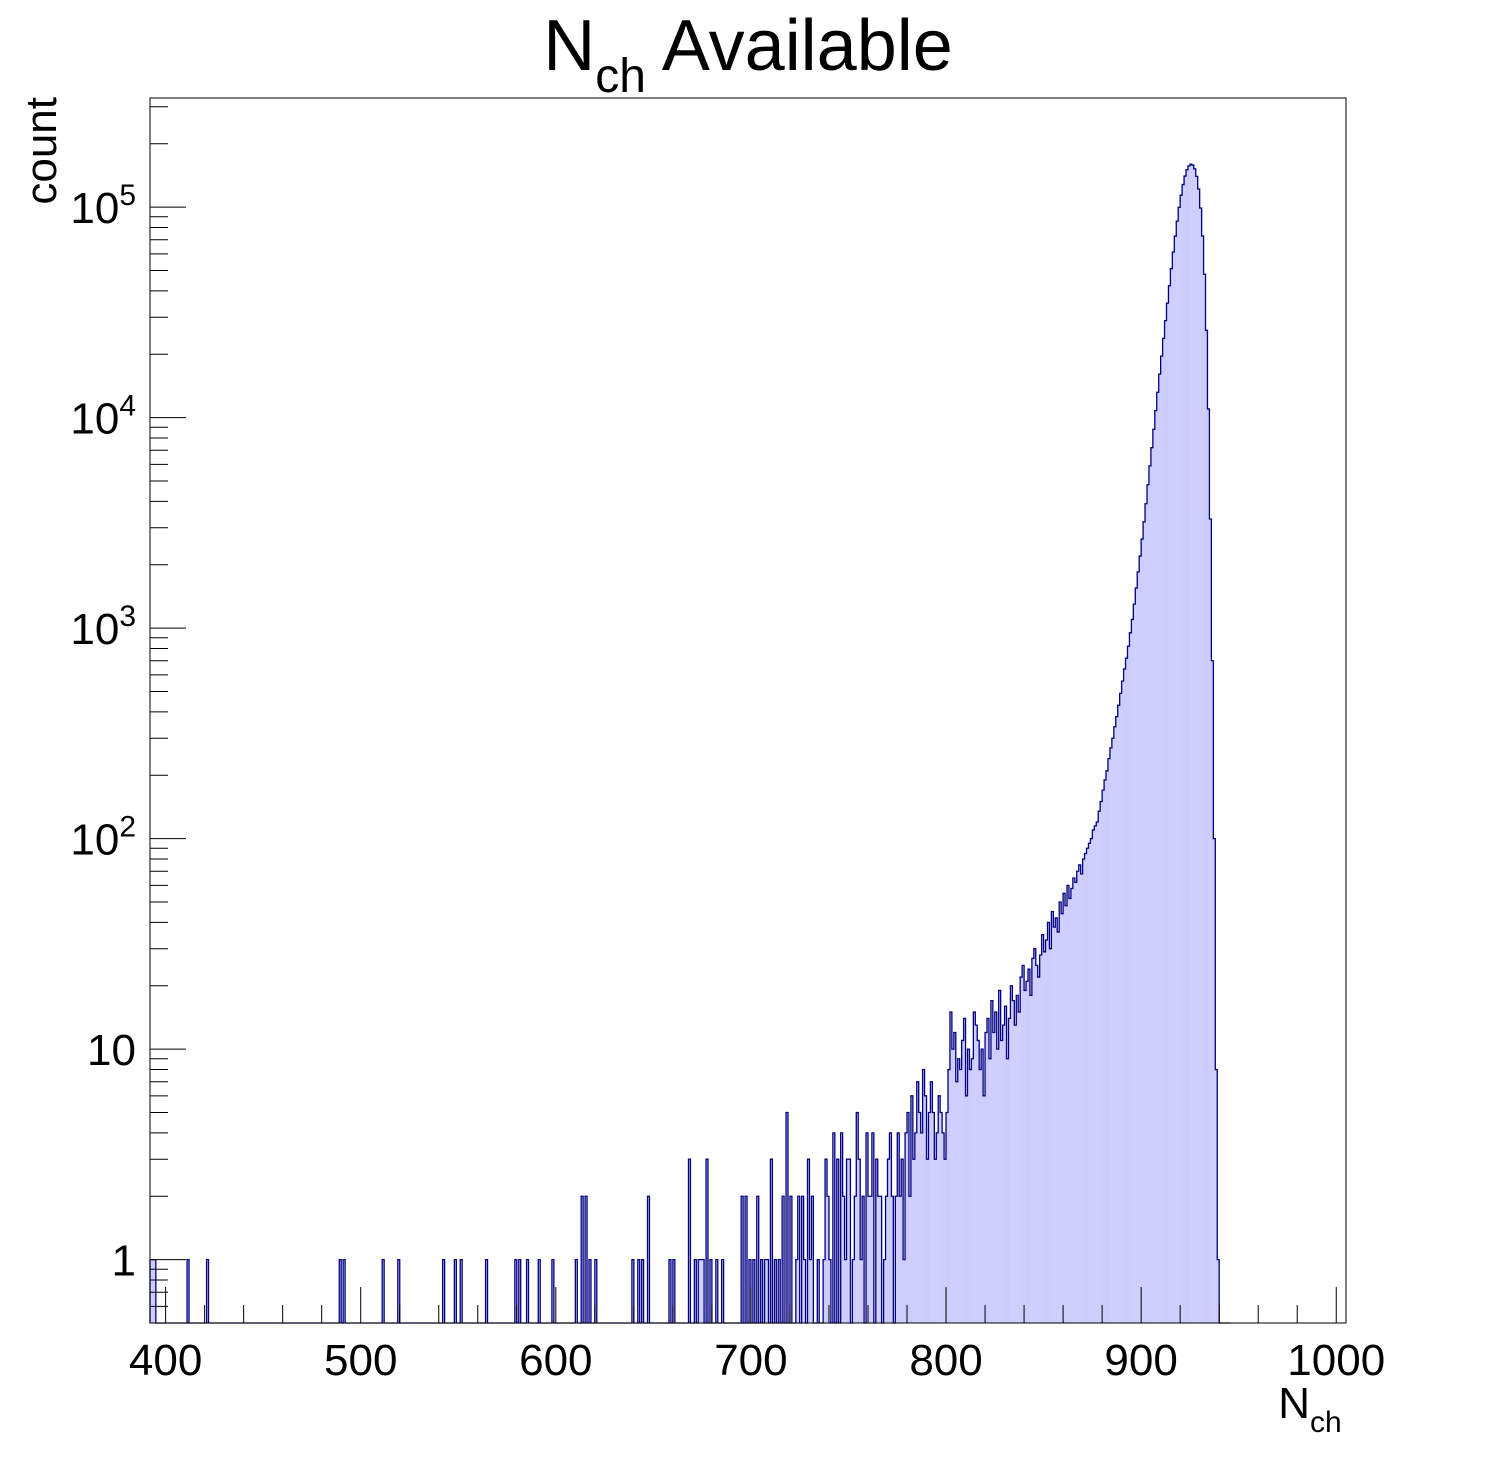  I want to click on chart-title-main: N, so click(569, 46).